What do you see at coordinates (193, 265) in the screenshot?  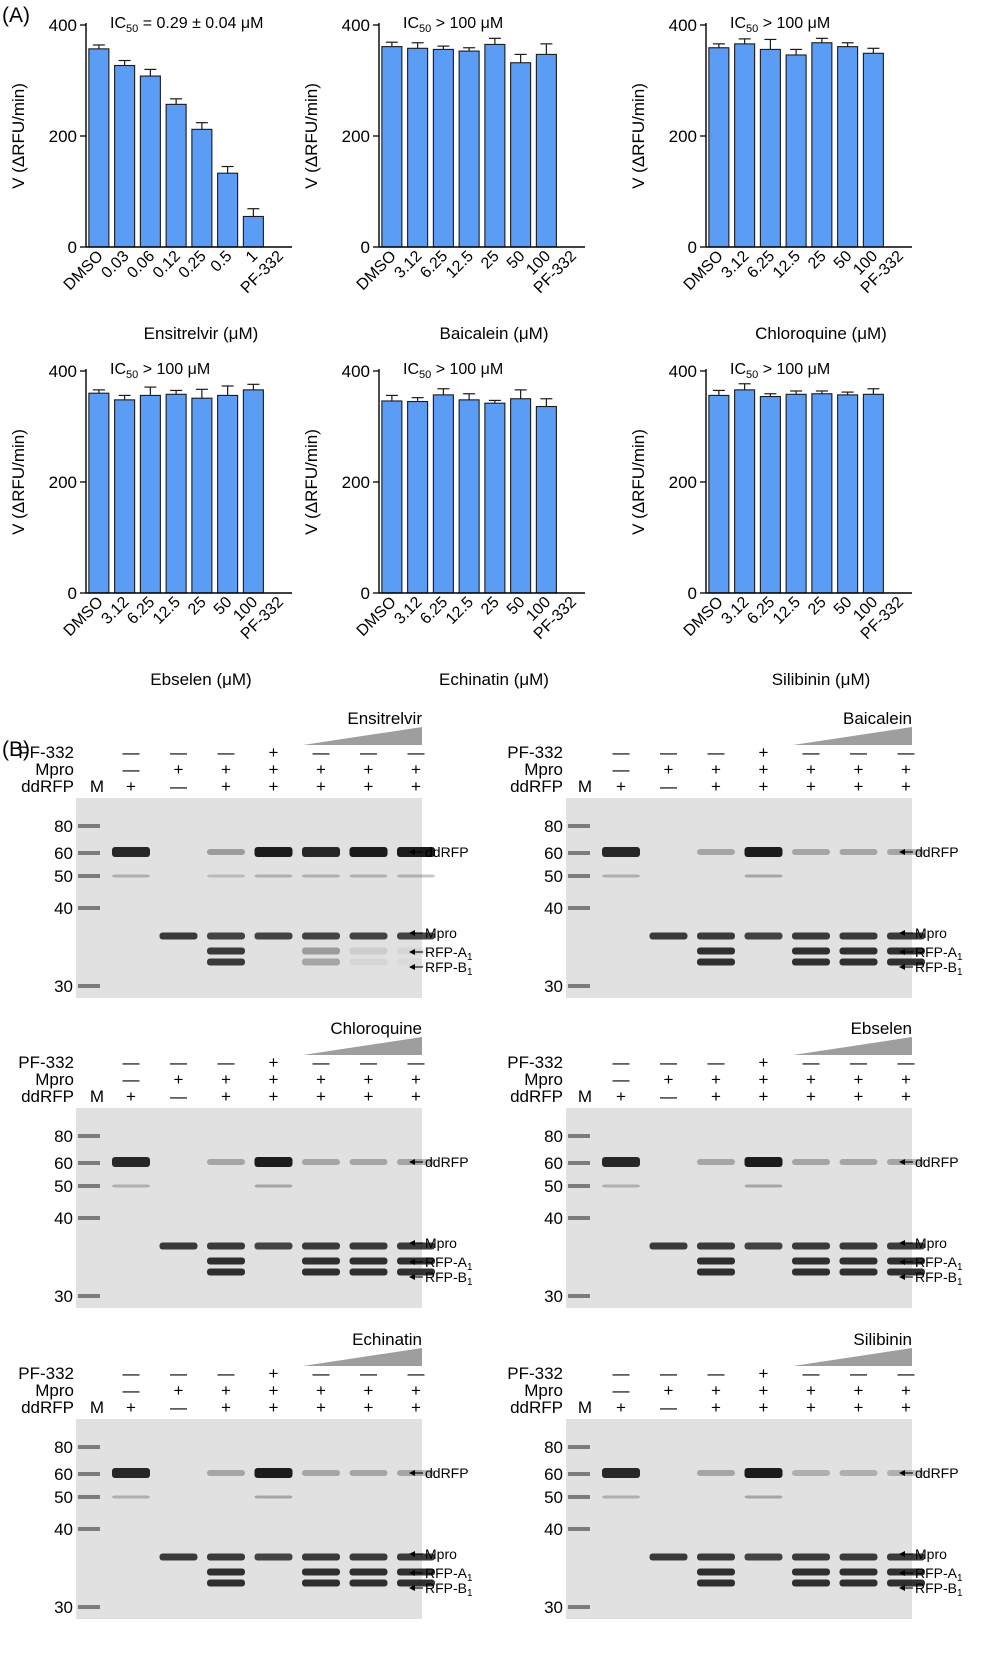 I see `x-tick-label: 0.25` at bounding box center [193, 265].